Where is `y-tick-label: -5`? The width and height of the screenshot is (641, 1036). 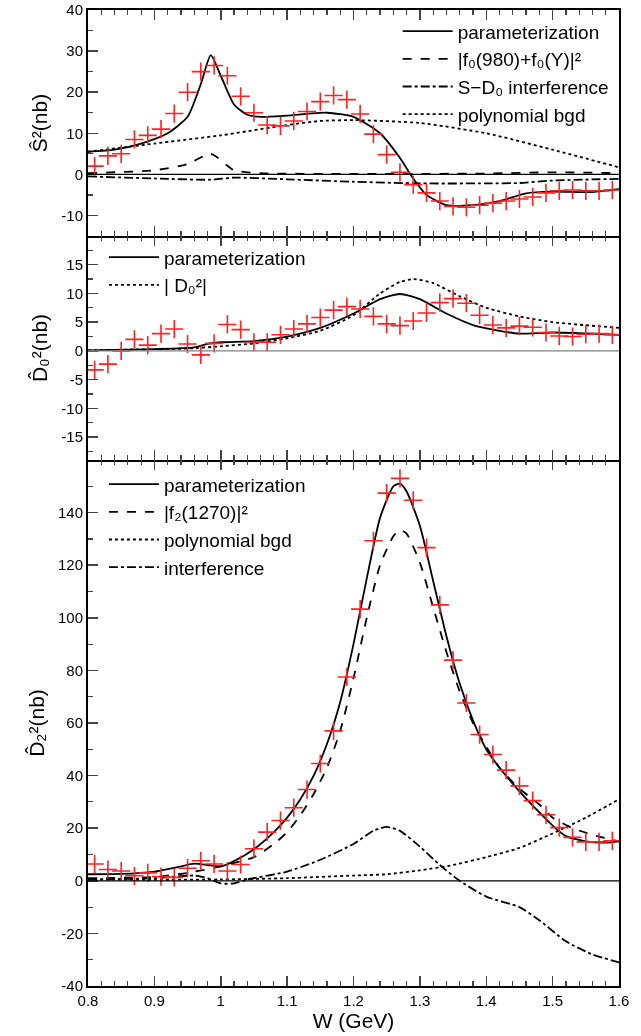
y-tick-label: -5 is located at coordinates (76, 379).